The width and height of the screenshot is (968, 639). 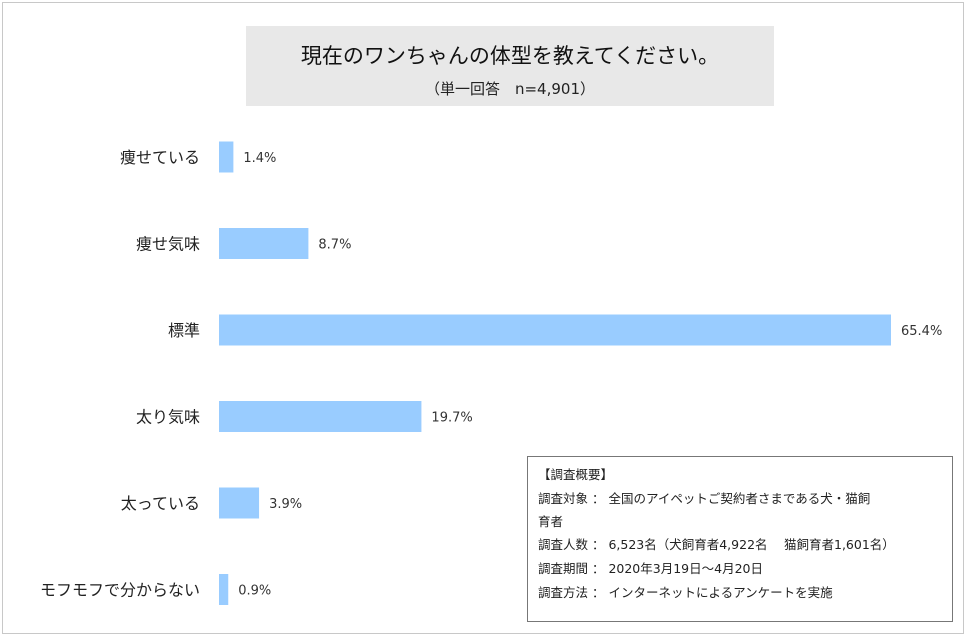 I want to click on summary-period: 調査期間 ： 2020年3月19日～4月20日, so click(x=650, y=568).